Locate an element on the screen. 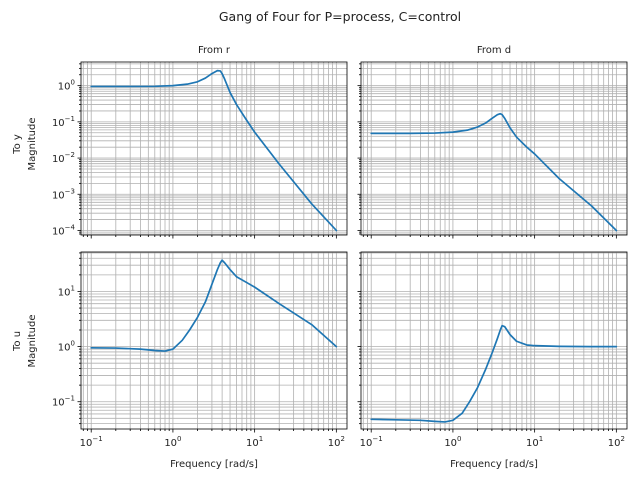 Image resolution: width=640 pixels, height=480 pixels. row-label-y-line2: Magnitude is located at coordinates (32, 144).